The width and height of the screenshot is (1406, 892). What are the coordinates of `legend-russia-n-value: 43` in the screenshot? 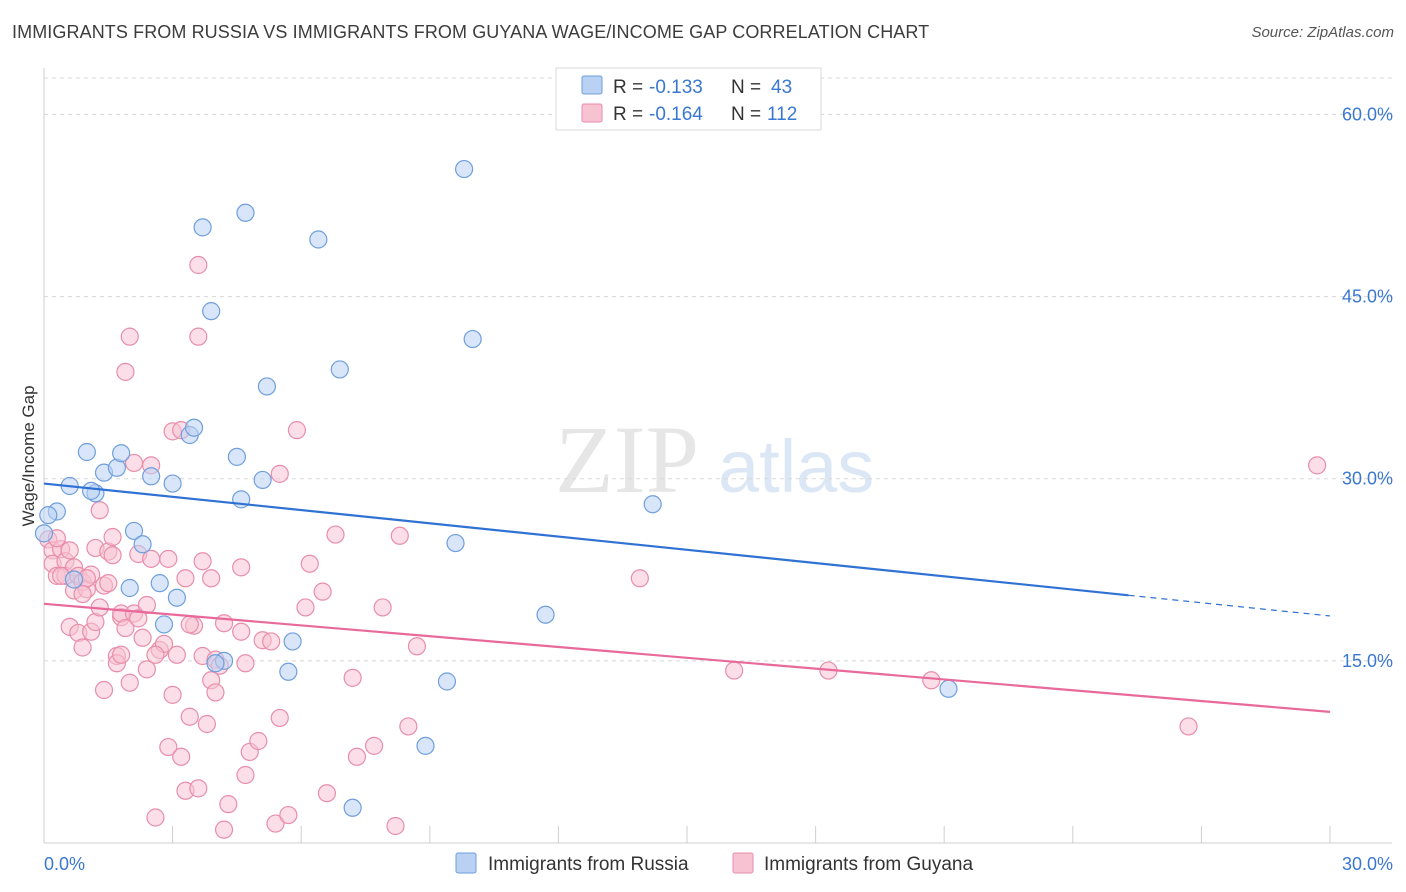 It's located at (781, 87).